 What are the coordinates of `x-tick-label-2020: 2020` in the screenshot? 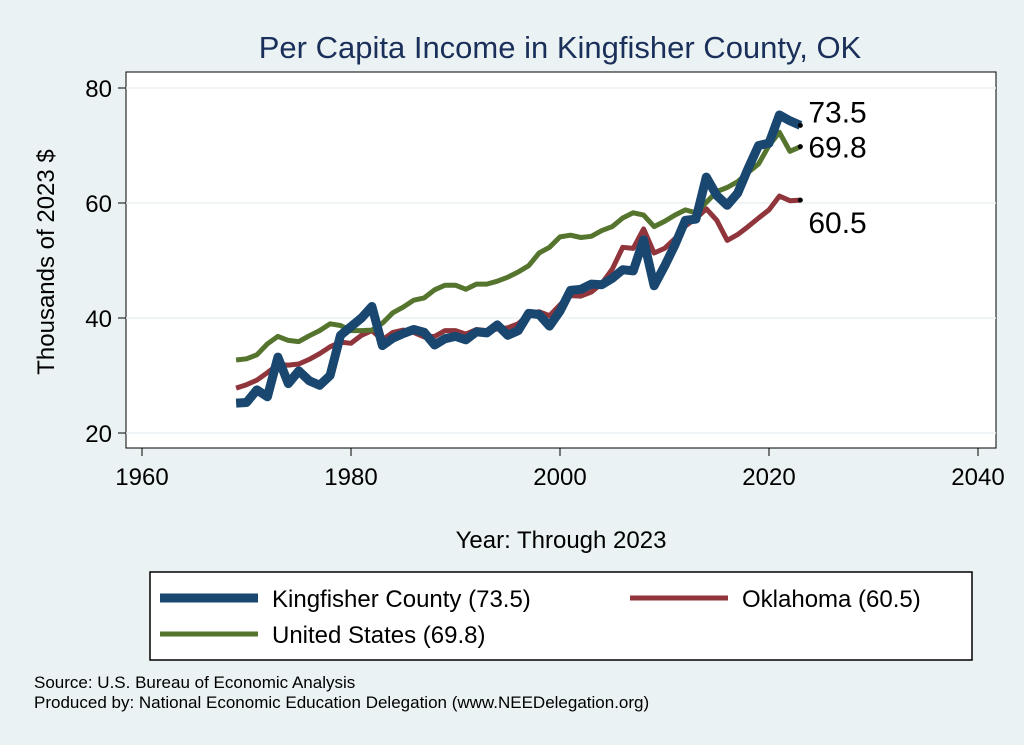 It's located at (768, 477).